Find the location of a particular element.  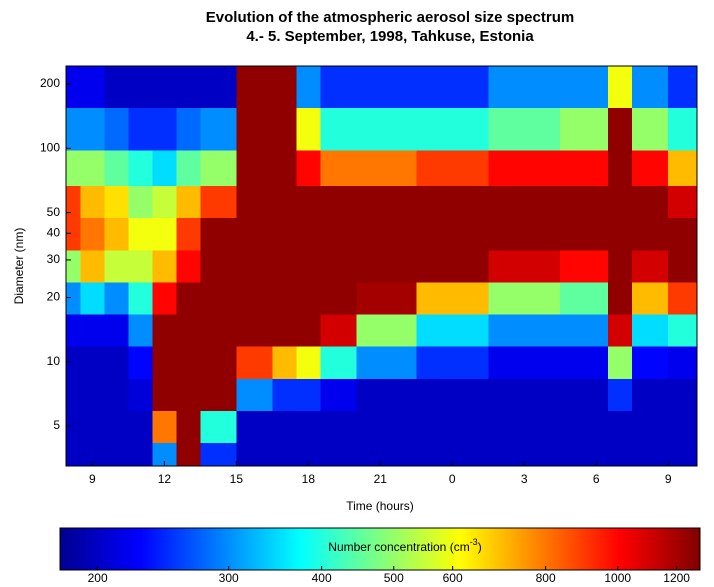

x-tick-label: 21 is located at coordinates (381, 479).